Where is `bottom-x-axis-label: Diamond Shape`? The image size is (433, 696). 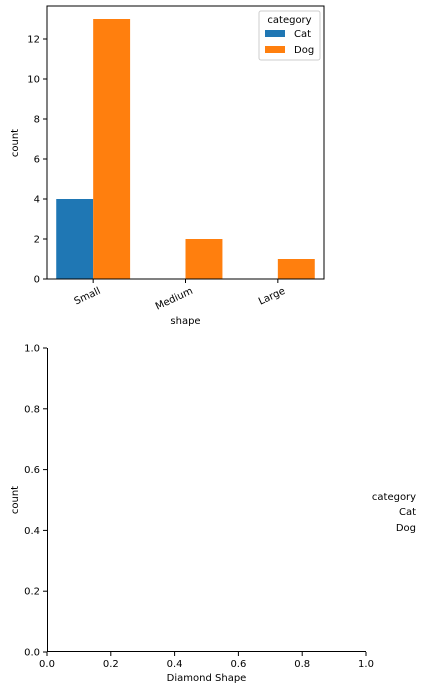 bottom-x-axis-label: Diamond Shape is located at coordinates (207, 678).